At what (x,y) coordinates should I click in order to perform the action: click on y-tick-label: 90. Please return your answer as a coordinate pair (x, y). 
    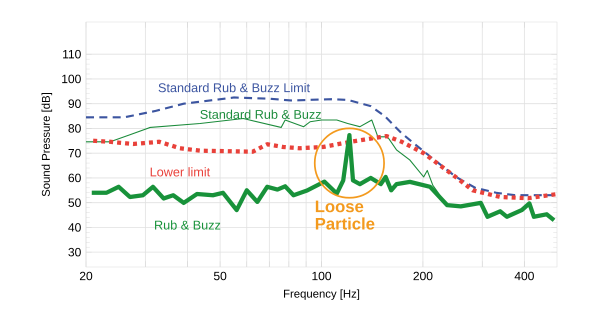
    Looking at the image, I should click on (74, 103).